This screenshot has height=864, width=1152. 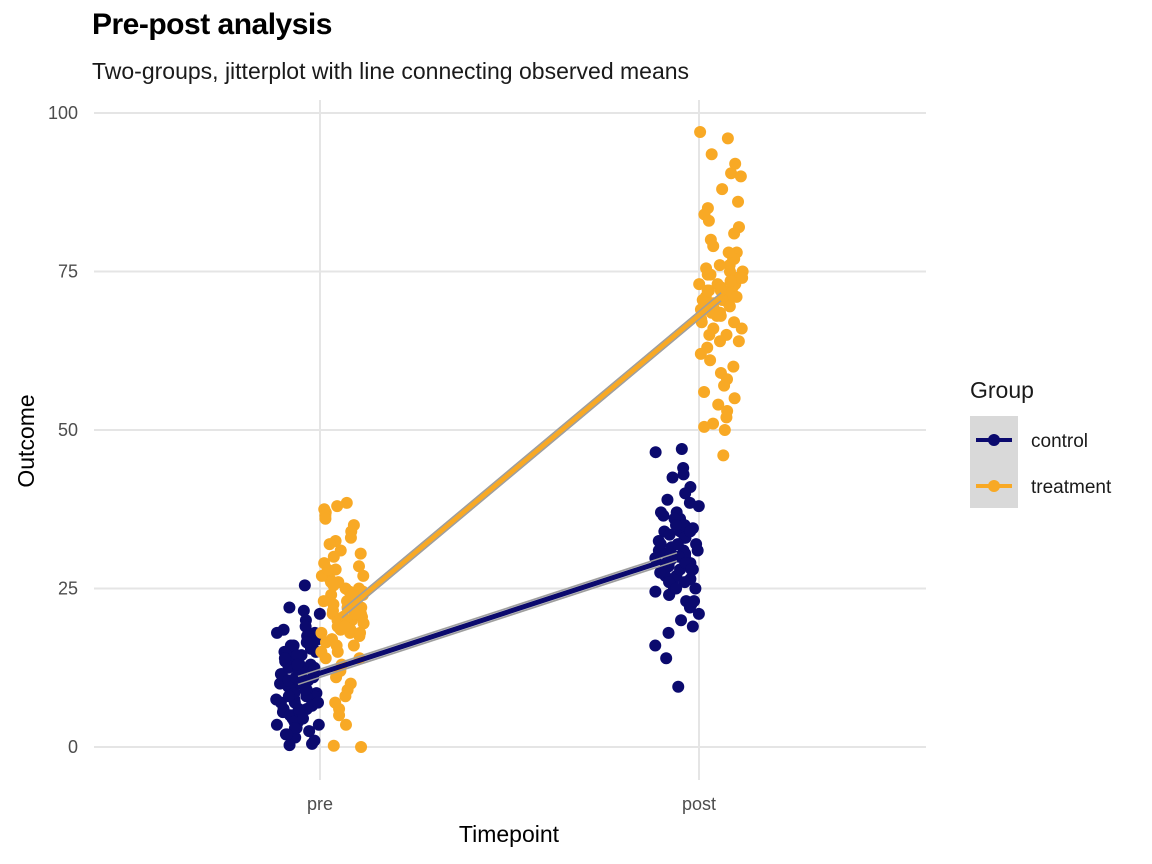 I want to click on y-axis-title: Outcome, so click(x=26, y=440).